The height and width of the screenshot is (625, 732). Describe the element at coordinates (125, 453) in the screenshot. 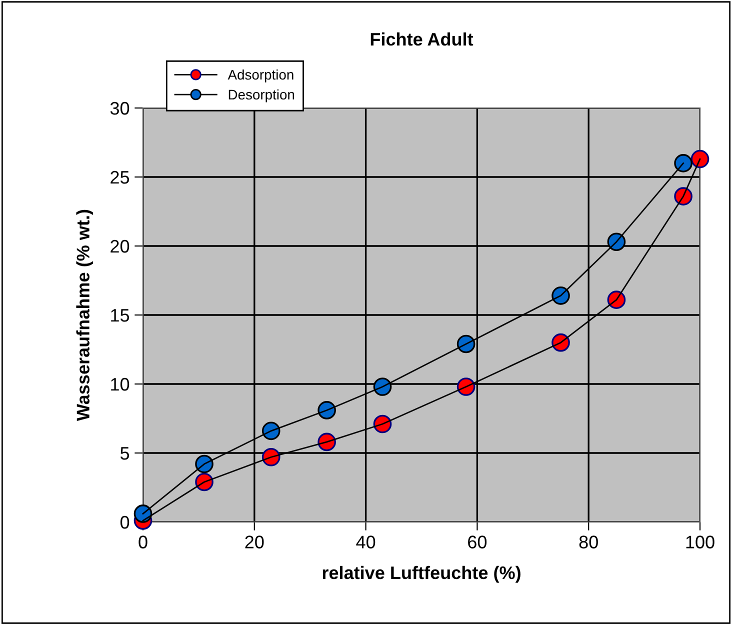

I see `y-tick-label: 5` at that location.